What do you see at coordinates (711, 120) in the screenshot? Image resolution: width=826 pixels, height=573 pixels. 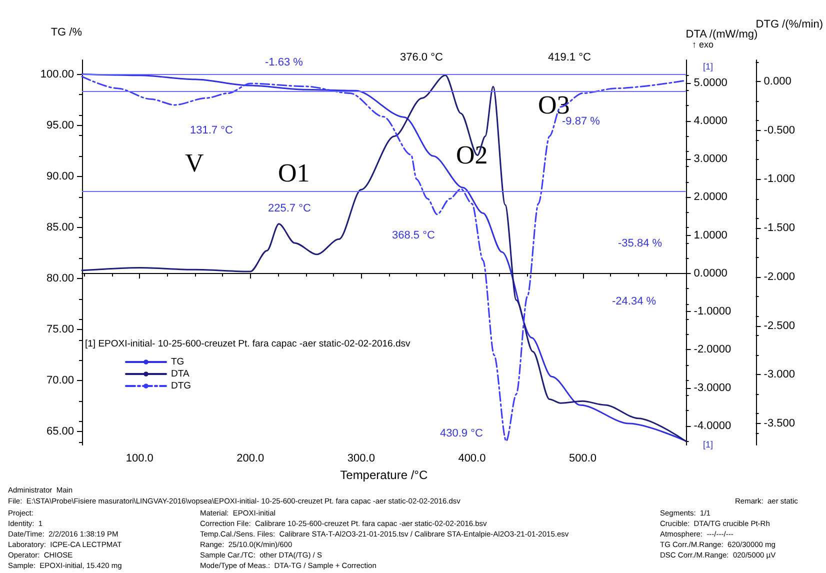 I see `y2-tick-label: 4.0000` at bounding box center [711, 120].